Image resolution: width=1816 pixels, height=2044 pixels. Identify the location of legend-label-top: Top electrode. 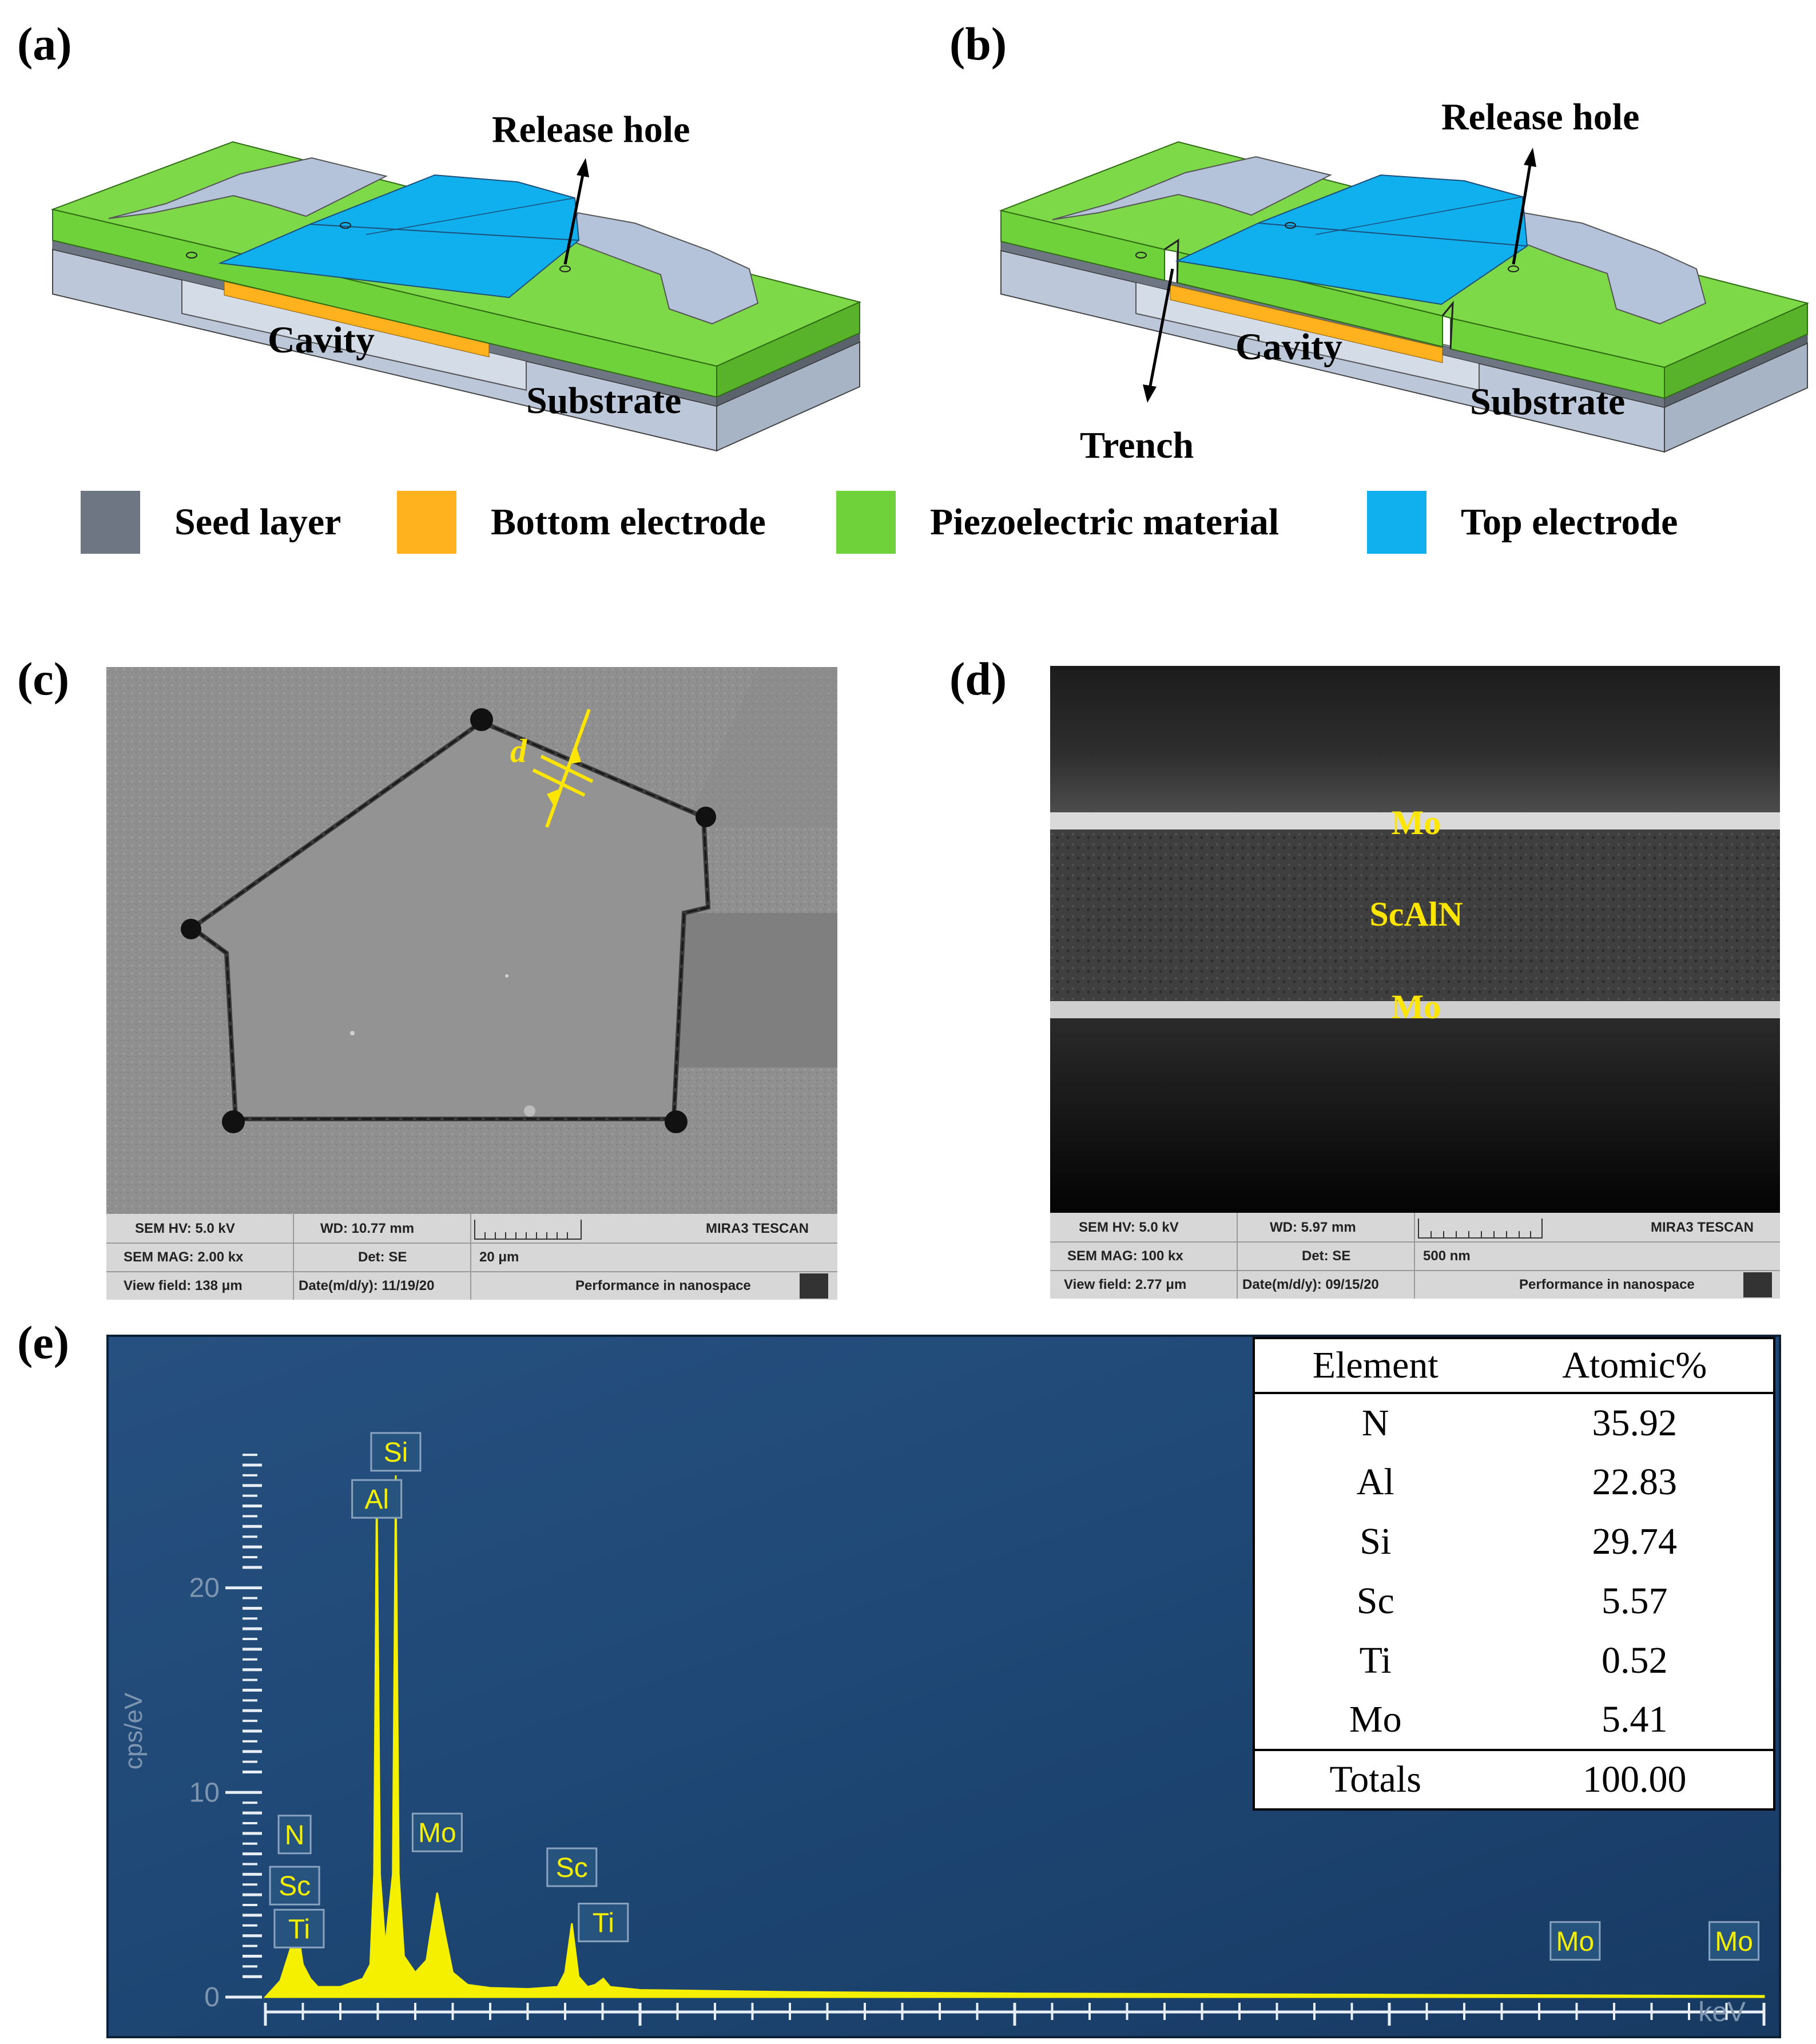
(1569, 522).